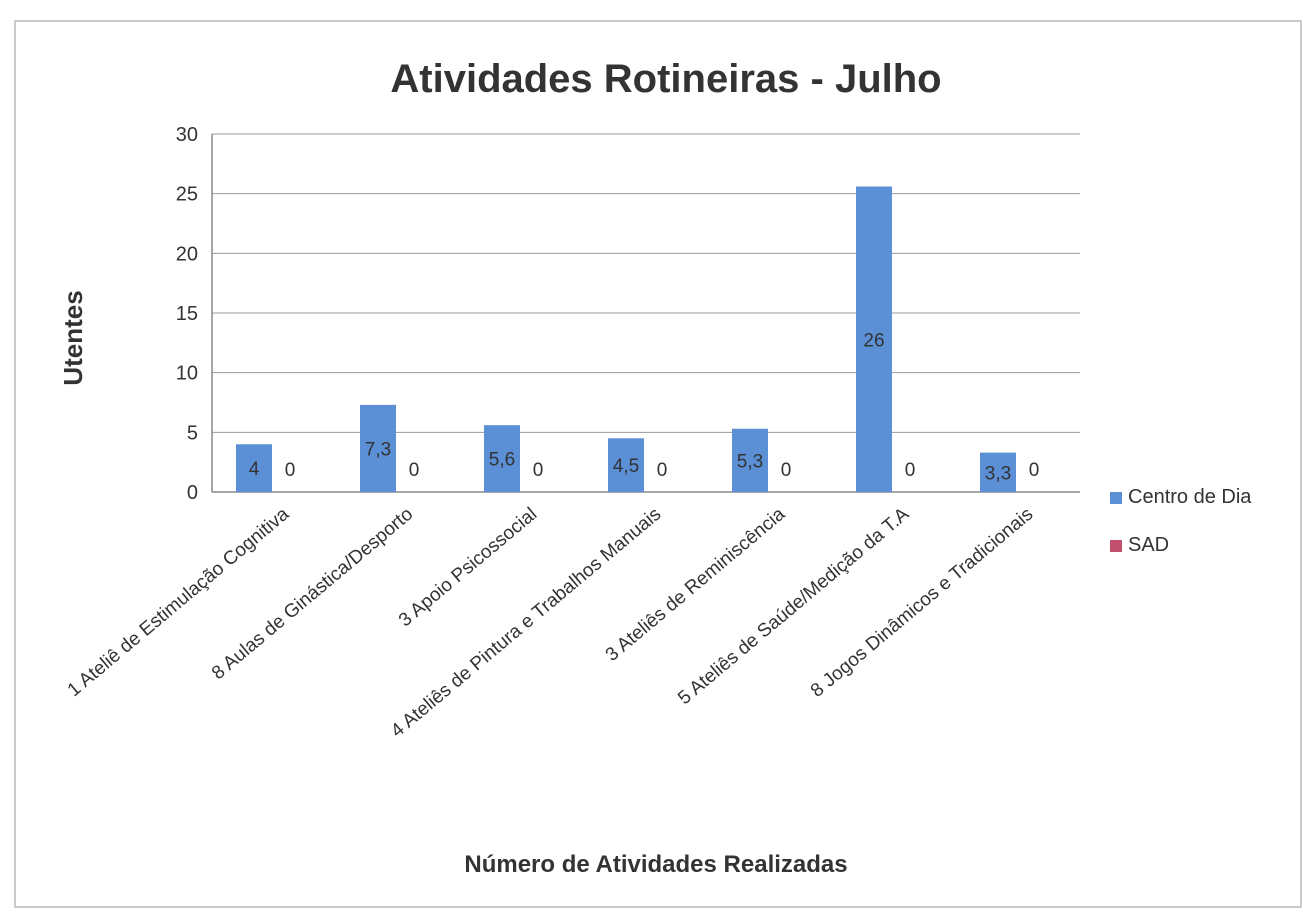 The image size is (1312, 918). What do you see at coordinates (192, 433) in the screenshot?
I see `y-tick-label: 5` at bounding box center [192, 433].